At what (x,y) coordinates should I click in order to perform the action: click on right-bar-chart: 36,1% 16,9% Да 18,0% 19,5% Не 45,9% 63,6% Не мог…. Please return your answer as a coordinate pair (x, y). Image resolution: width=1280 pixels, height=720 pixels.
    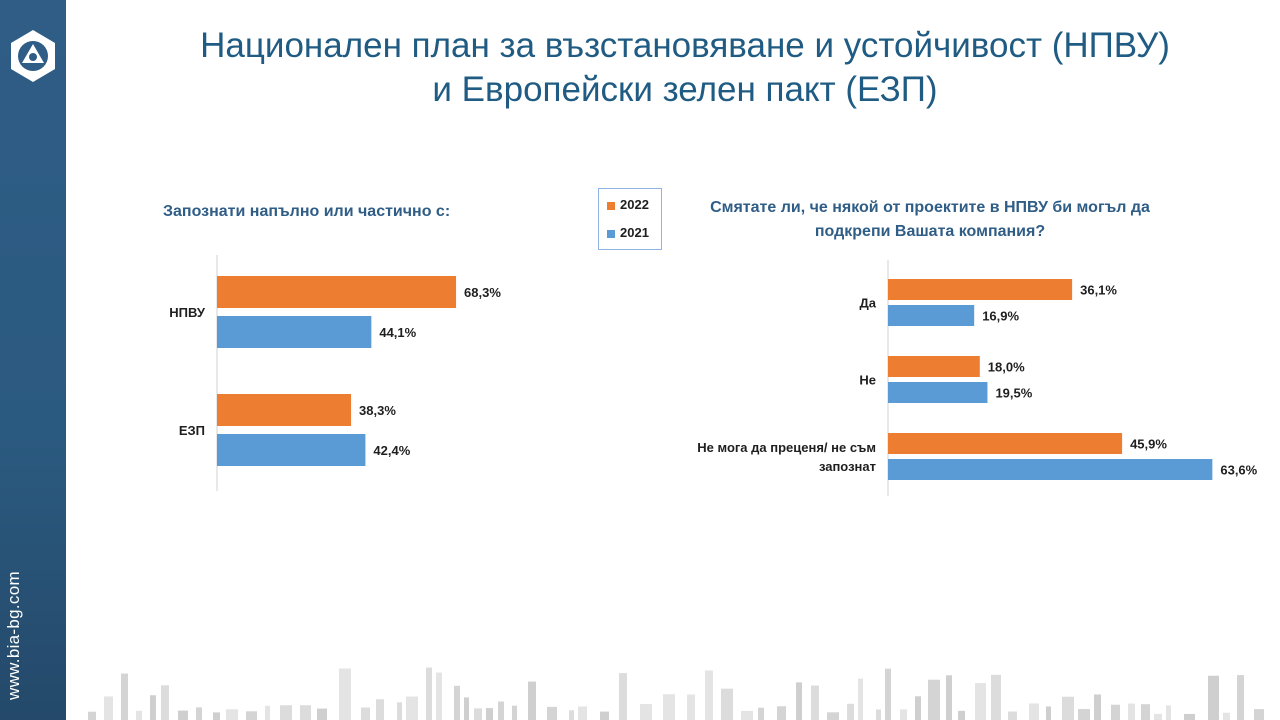
    Looking at the image, I should click on (977, 378).